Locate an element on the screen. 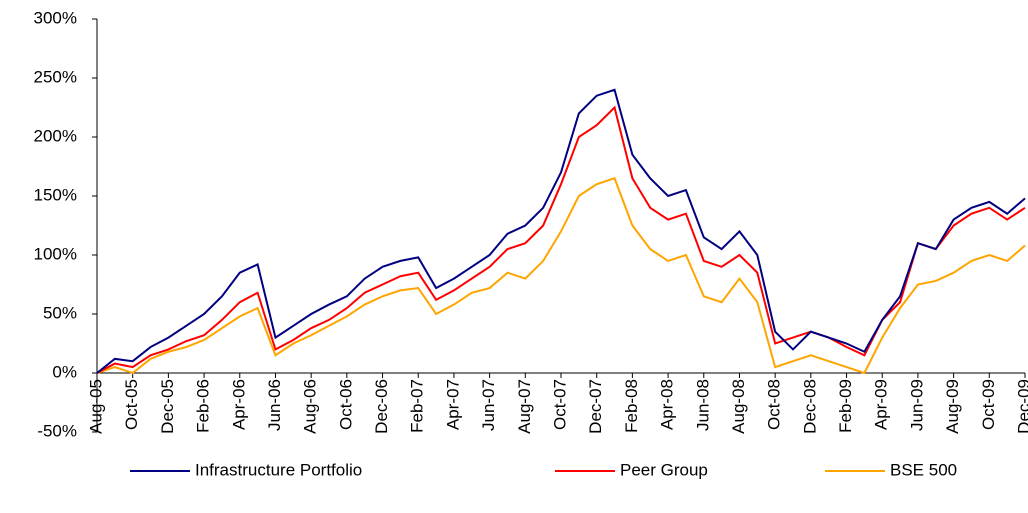 The width and height of the screenshot is (1028, 513). x-tick-label: Apr-08 is located at coordinates (667, 404).